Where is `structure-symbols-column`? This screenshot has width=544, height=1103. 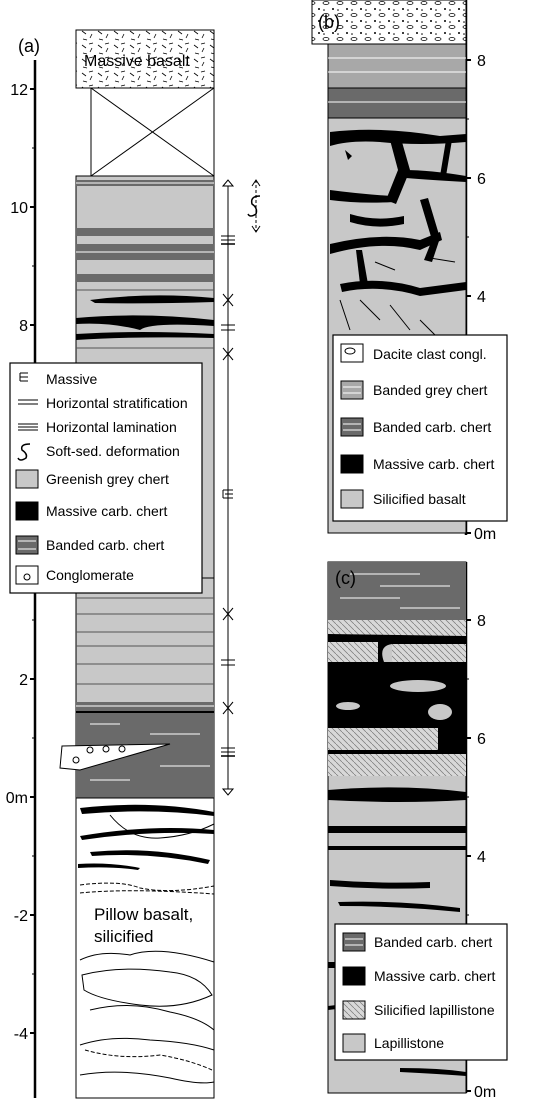
structure-symbols-column is located at coordinates (241, 487).